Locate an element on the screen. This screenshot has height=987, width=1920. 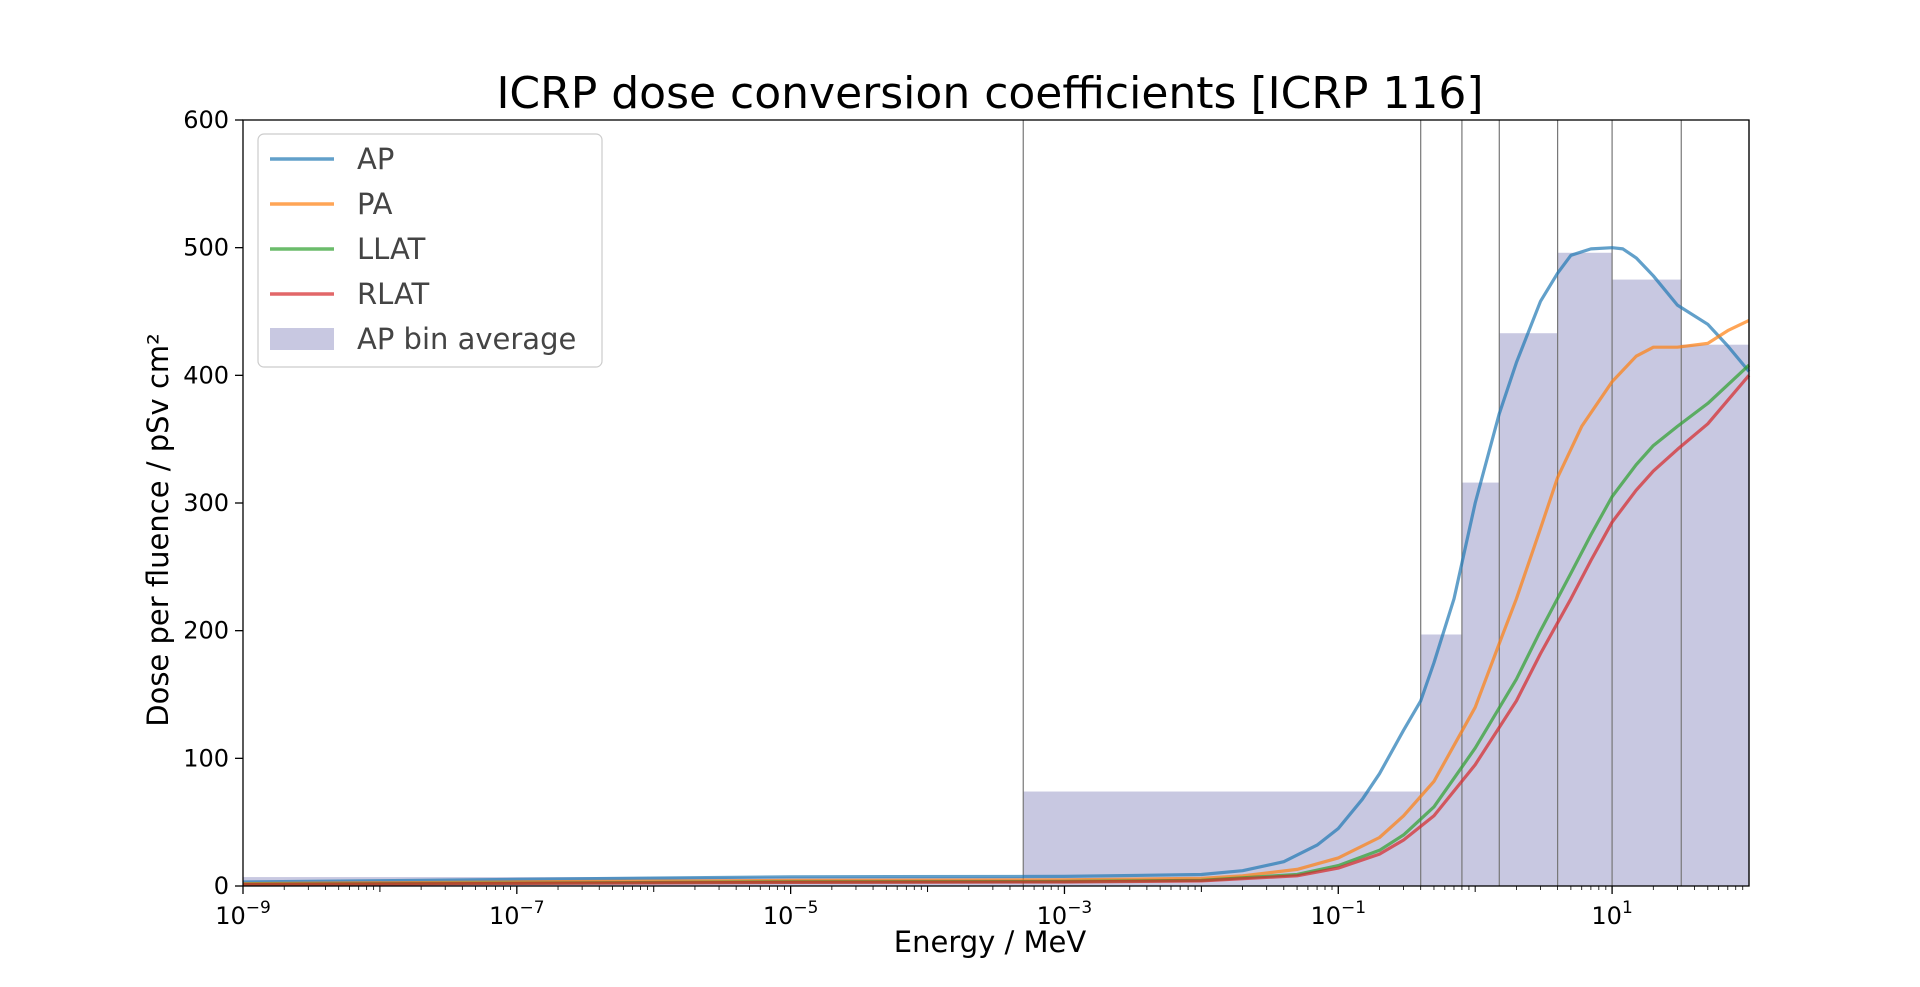
y-tick-label-1: 100 is located at coordinates (206, 758).